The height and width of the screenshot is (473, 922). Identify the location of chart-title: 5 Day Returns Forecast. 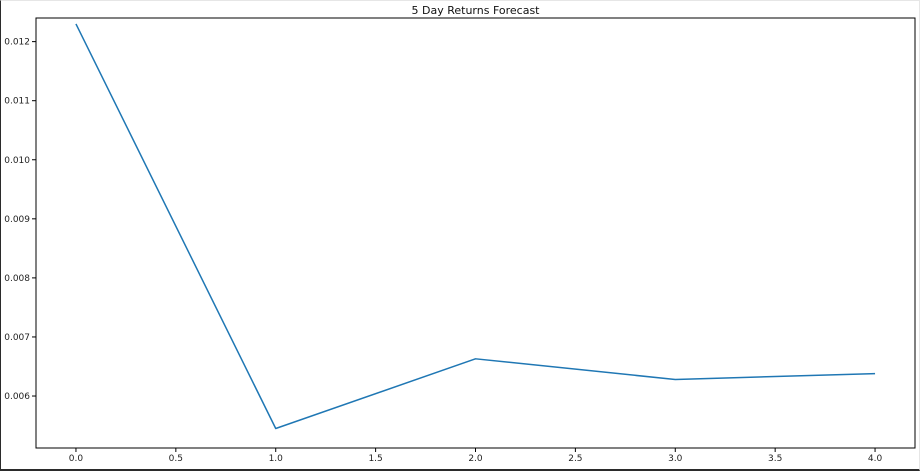
(476, 10).